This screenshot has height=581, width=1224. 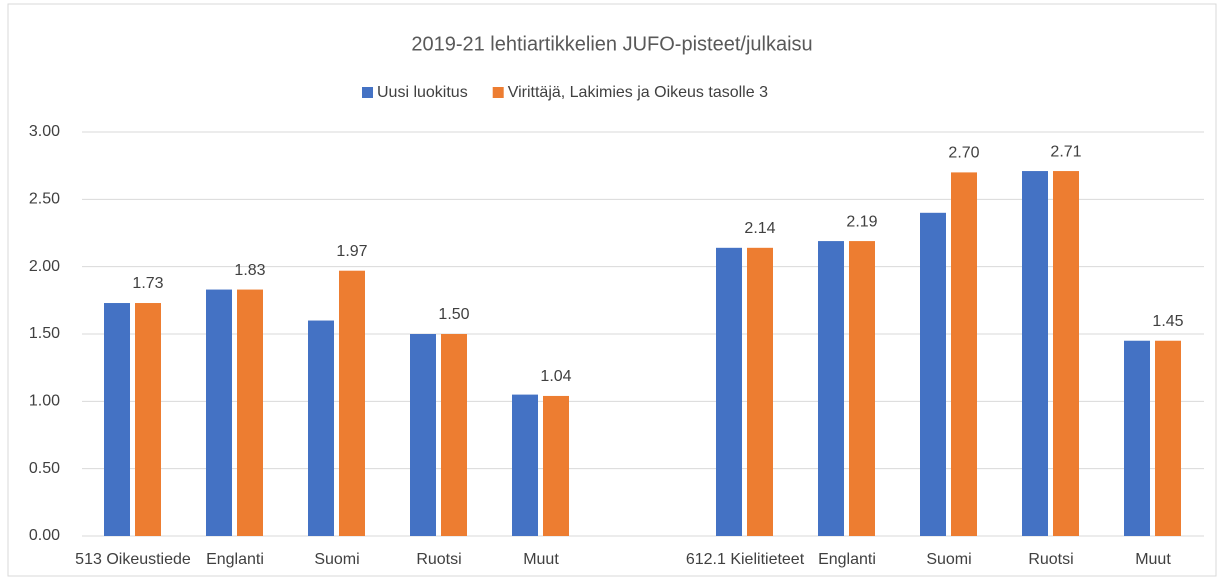 I want to click on data-label: 1.50, so click(x=453, y=314).